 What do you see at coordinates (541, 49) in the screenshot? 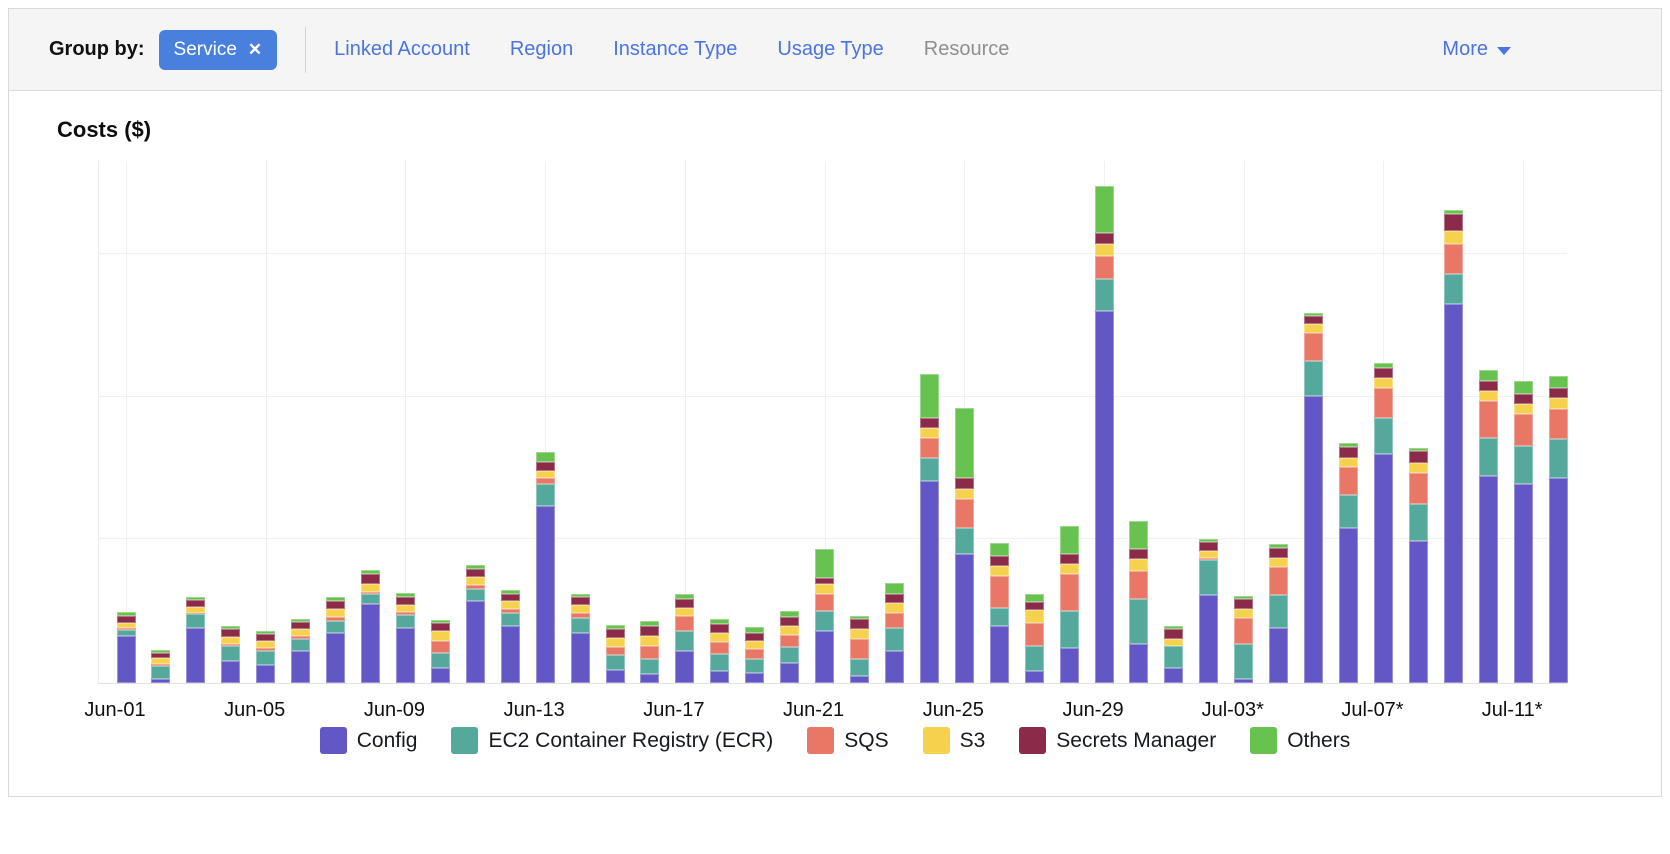
I see `group-option-region: Region` at bounding box center [541, 49].